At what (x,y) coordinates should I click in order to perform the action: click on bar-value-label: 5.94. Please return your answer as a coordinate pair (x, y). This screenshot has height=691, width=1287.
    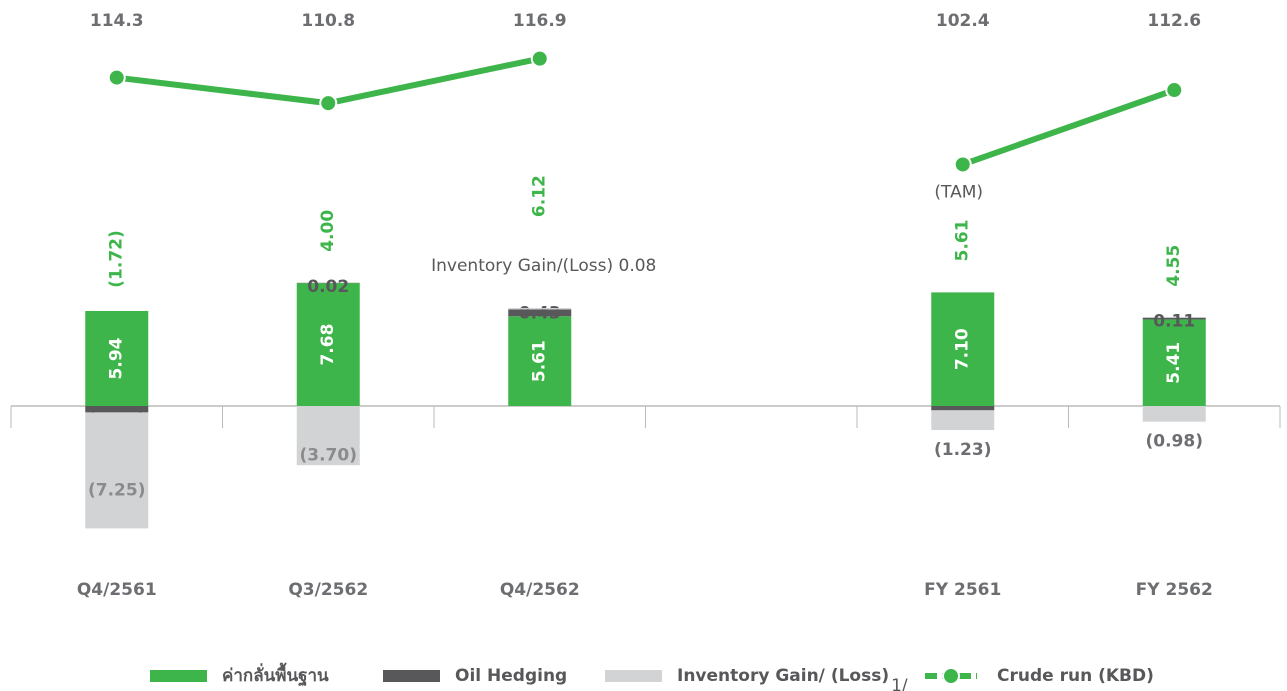
    Looking at the image, I should click on (117, 358).